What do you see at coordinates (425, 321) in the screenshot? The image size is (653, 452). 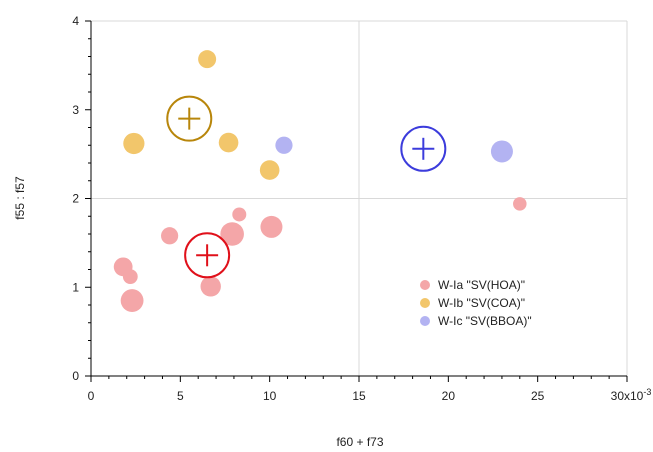 I see `legend-swatch-bboa` at bounding box center [425, 321].